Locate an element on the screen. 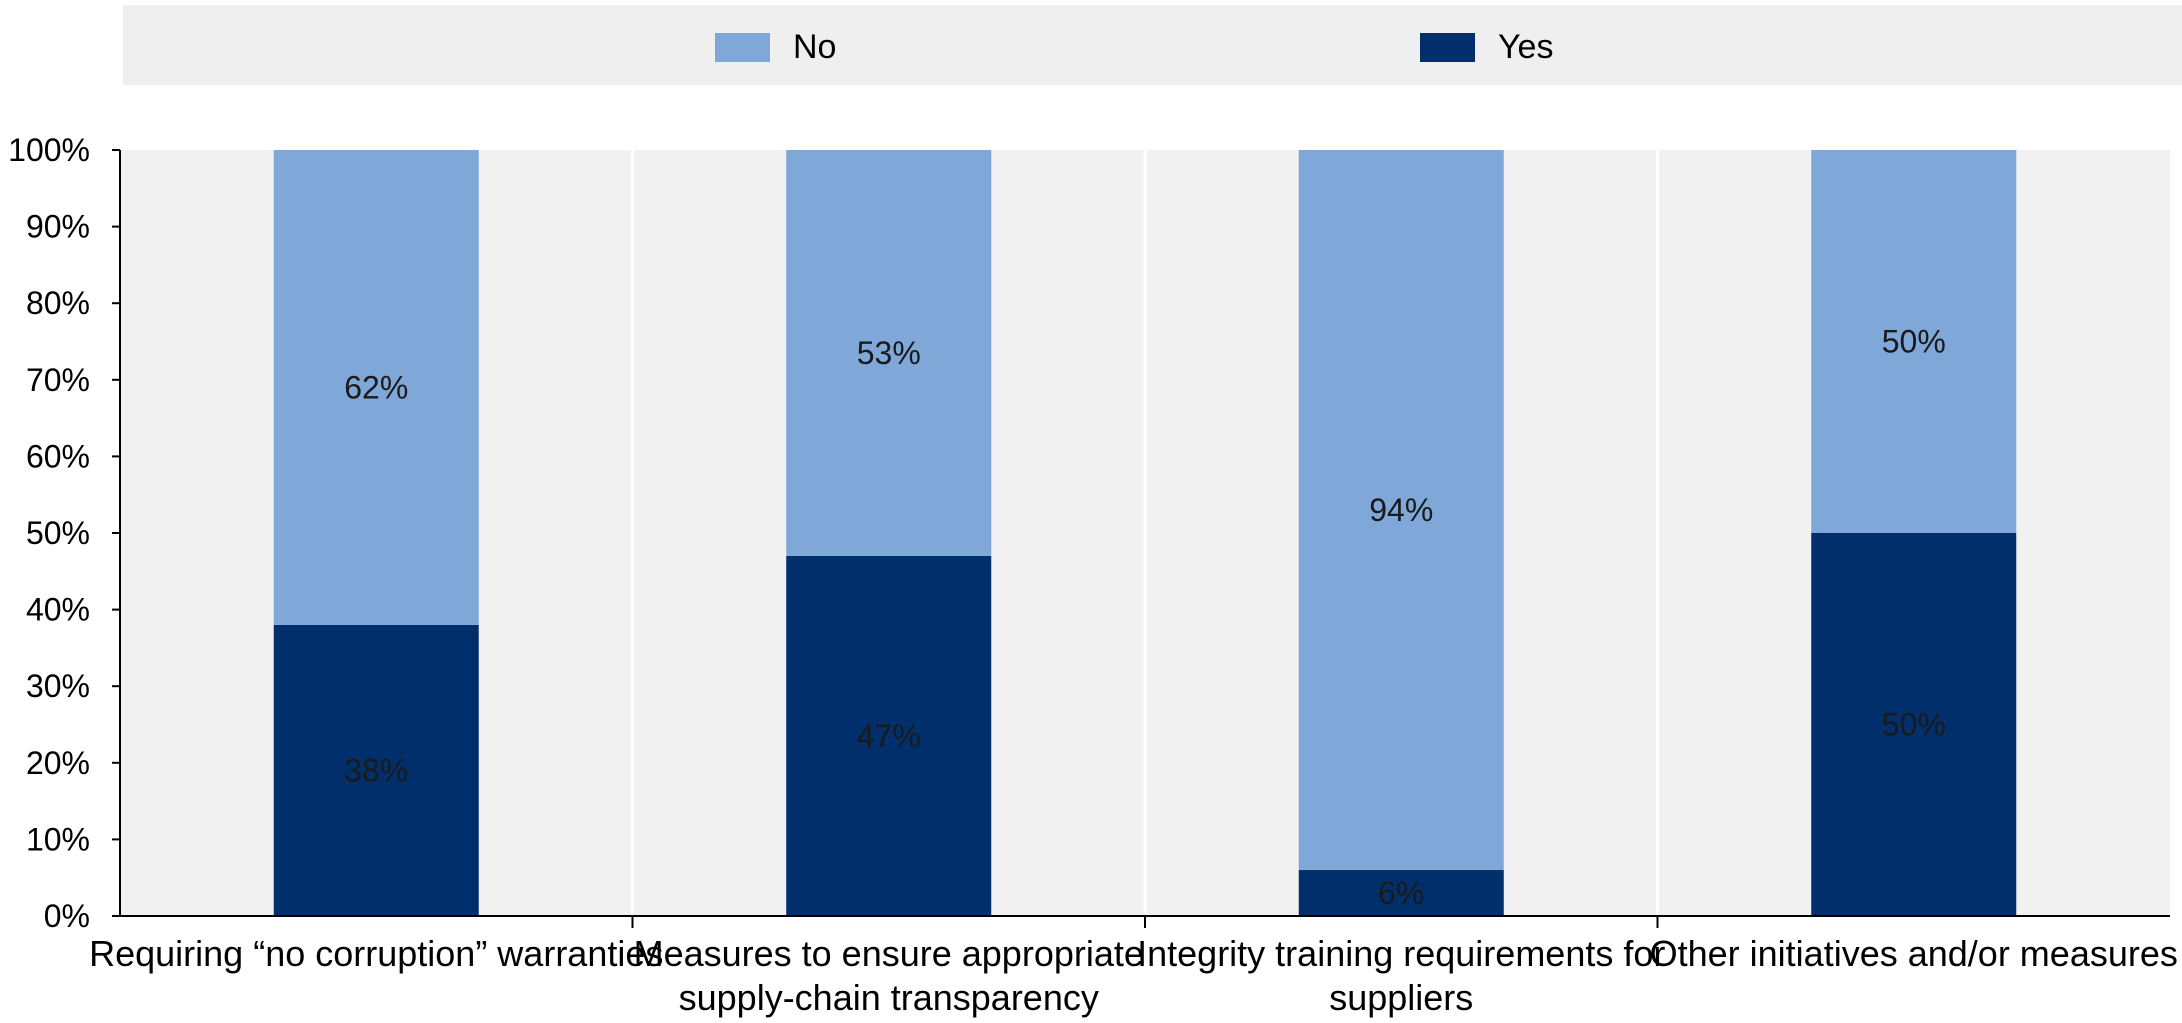  data-label-no-1: 62% is located at coordinates (376, 387).